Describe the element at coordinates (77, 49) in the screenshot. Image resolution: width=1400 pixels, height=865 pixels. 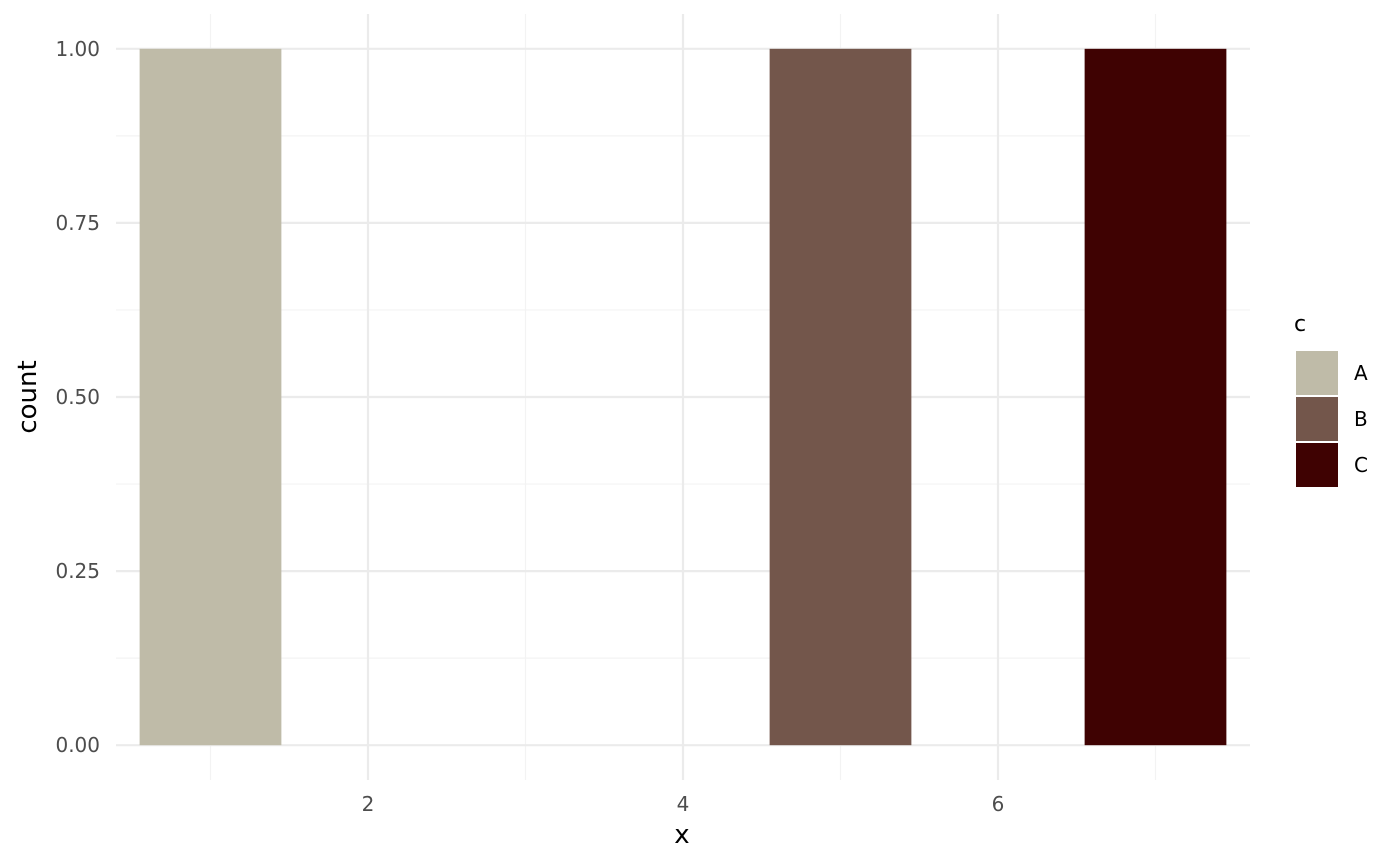
I see `y-tick-label: 1.00` at that location.